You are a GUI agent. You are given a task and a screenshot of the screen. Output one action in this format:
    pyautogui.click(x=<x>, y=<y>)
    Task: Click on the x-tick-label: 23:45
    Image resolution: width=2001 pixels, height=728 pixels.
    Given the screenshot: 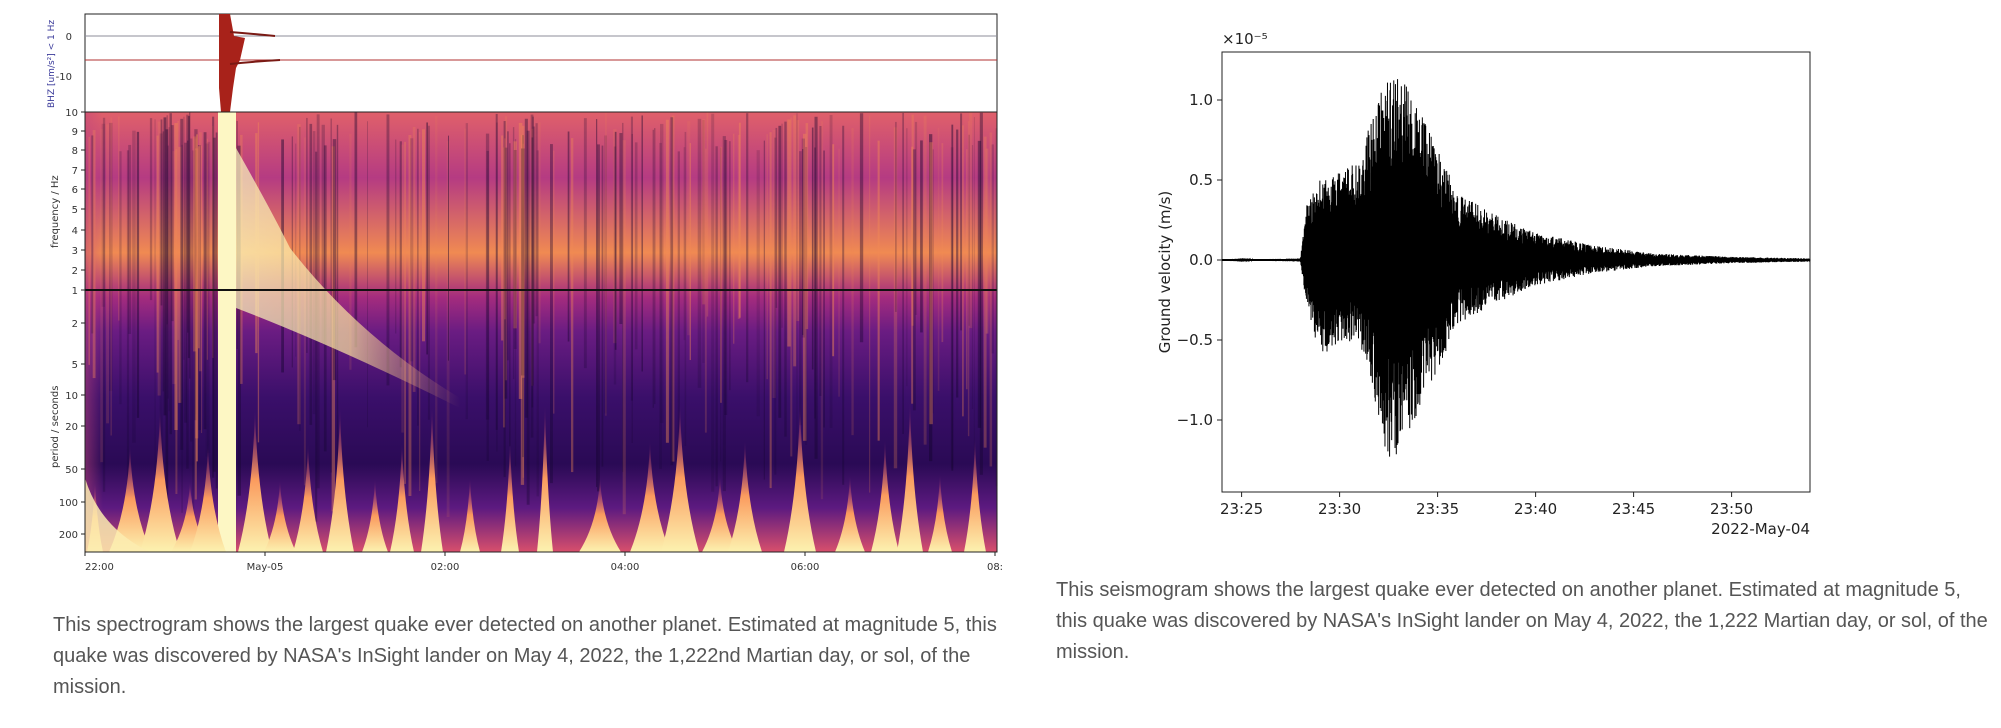 What is the action you would take?
    pyautogui.click(x=1633, y=509)
    